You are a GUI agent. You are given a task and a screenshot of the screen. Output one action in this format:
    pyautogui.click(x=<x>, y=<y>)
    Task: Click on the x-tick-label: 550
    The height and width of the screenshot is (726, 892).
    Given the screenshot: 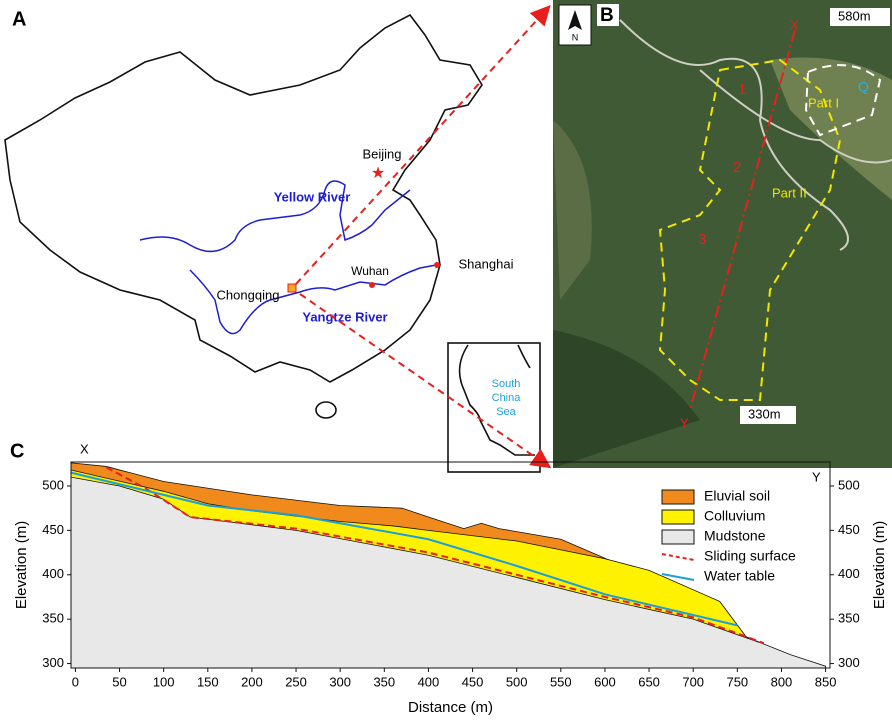 What is the action you would take?
    pyautogui.click(x=561, y=681)
    